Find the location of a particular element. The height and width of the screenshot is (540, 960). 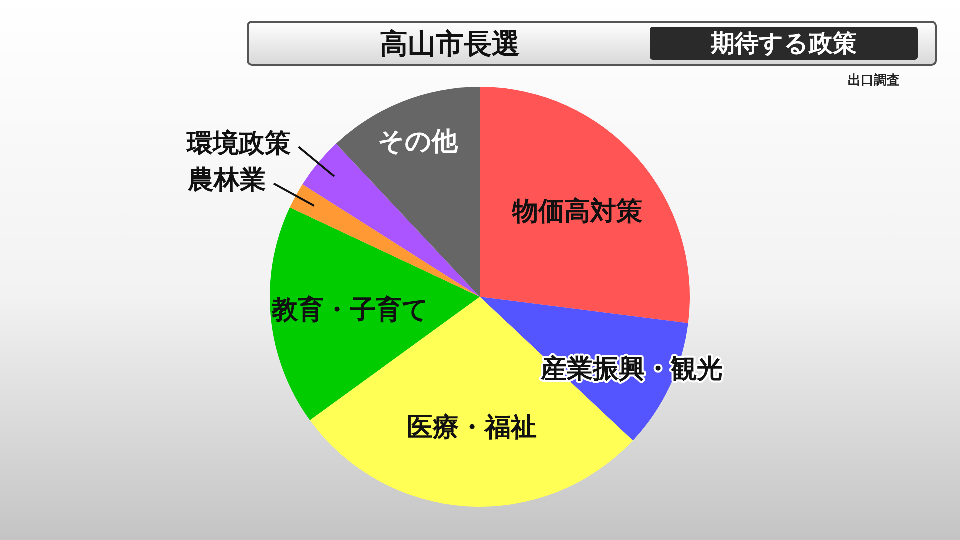

text: 出口調査 is located at coordinates (874, 80).